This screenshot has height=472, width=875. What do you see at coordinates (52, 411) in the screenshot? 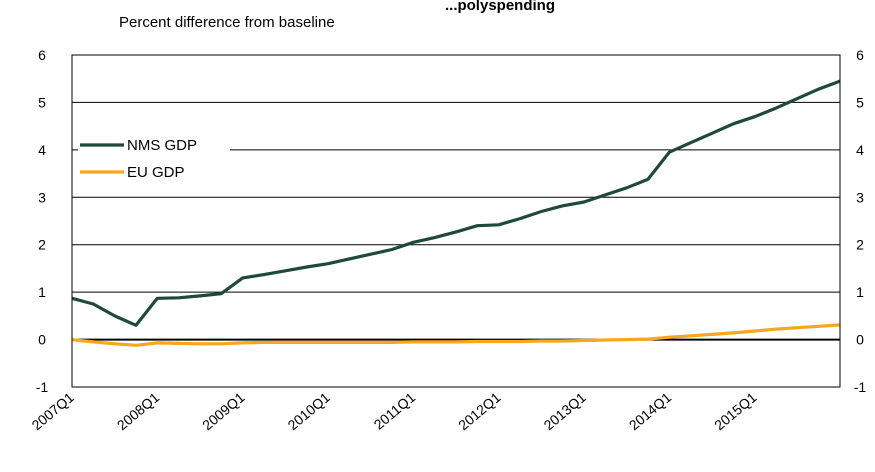
I see `x-tick-label: 2007Q1` at bounding box center [52, 411].